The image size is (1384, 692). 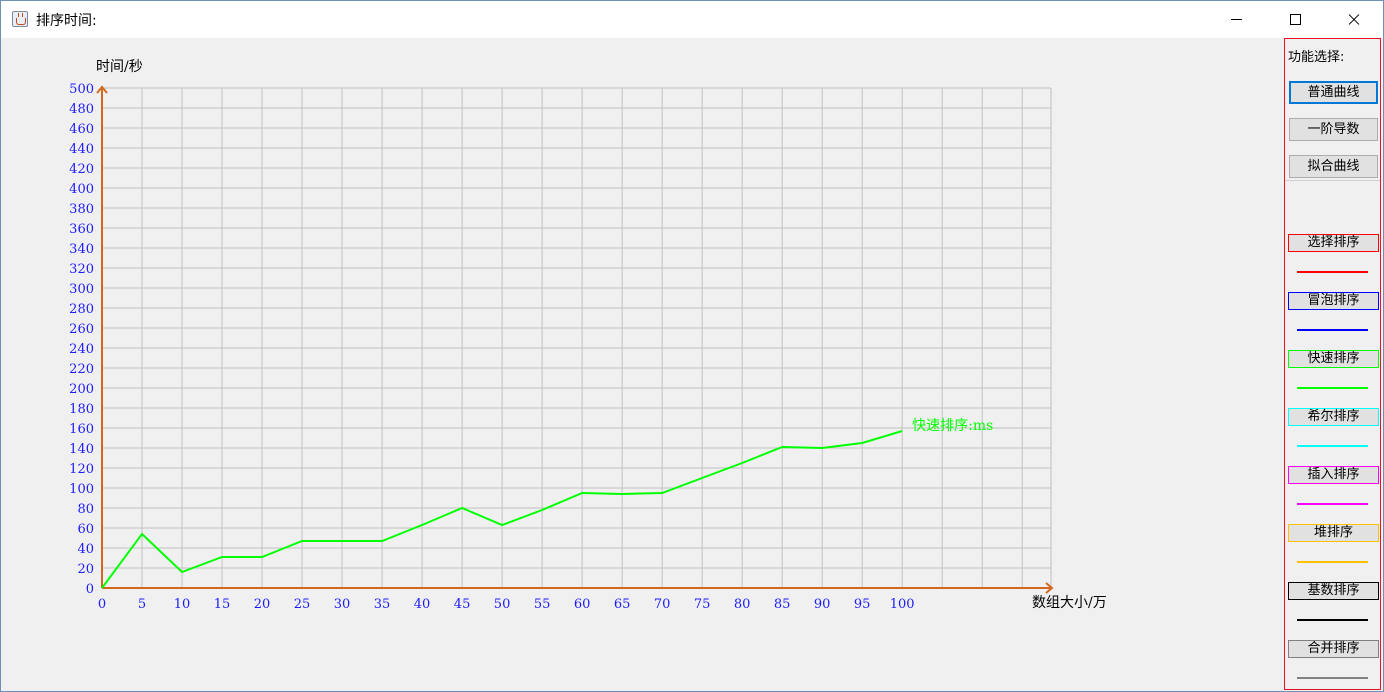 I want to click on window-title: 排序时间:, so click(x=66, y=21).